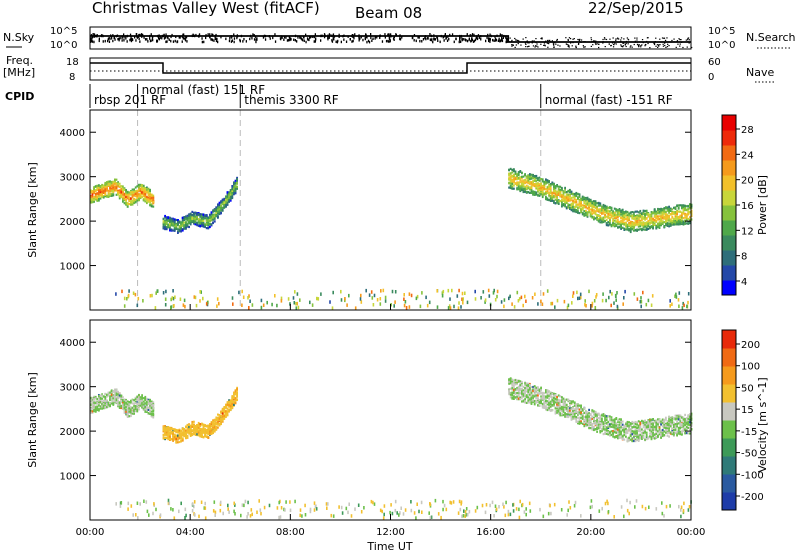 This screenshot has width=800, height=554. Describe the element at coordinates (19, 37) in the screenshot. I see `nsky-label: N.Sky` at that location.